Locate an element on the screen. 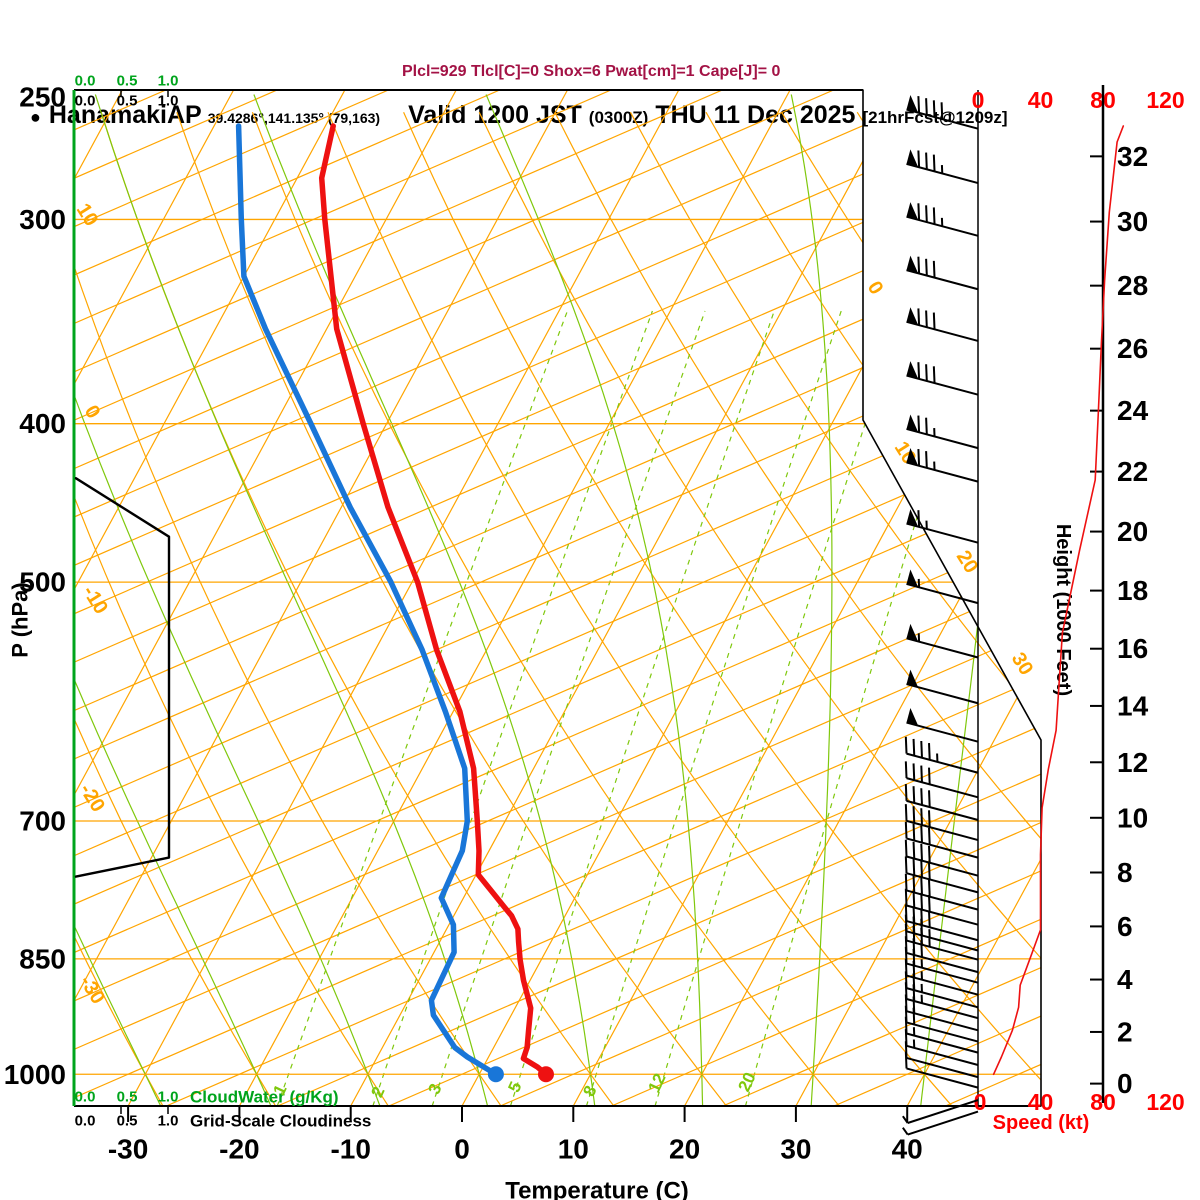 Image resolution: width=1200 pixels, height=1200 pixels. cloudiness-scale-label-bottom: 0.5 is located at coordinates (127, 1121).